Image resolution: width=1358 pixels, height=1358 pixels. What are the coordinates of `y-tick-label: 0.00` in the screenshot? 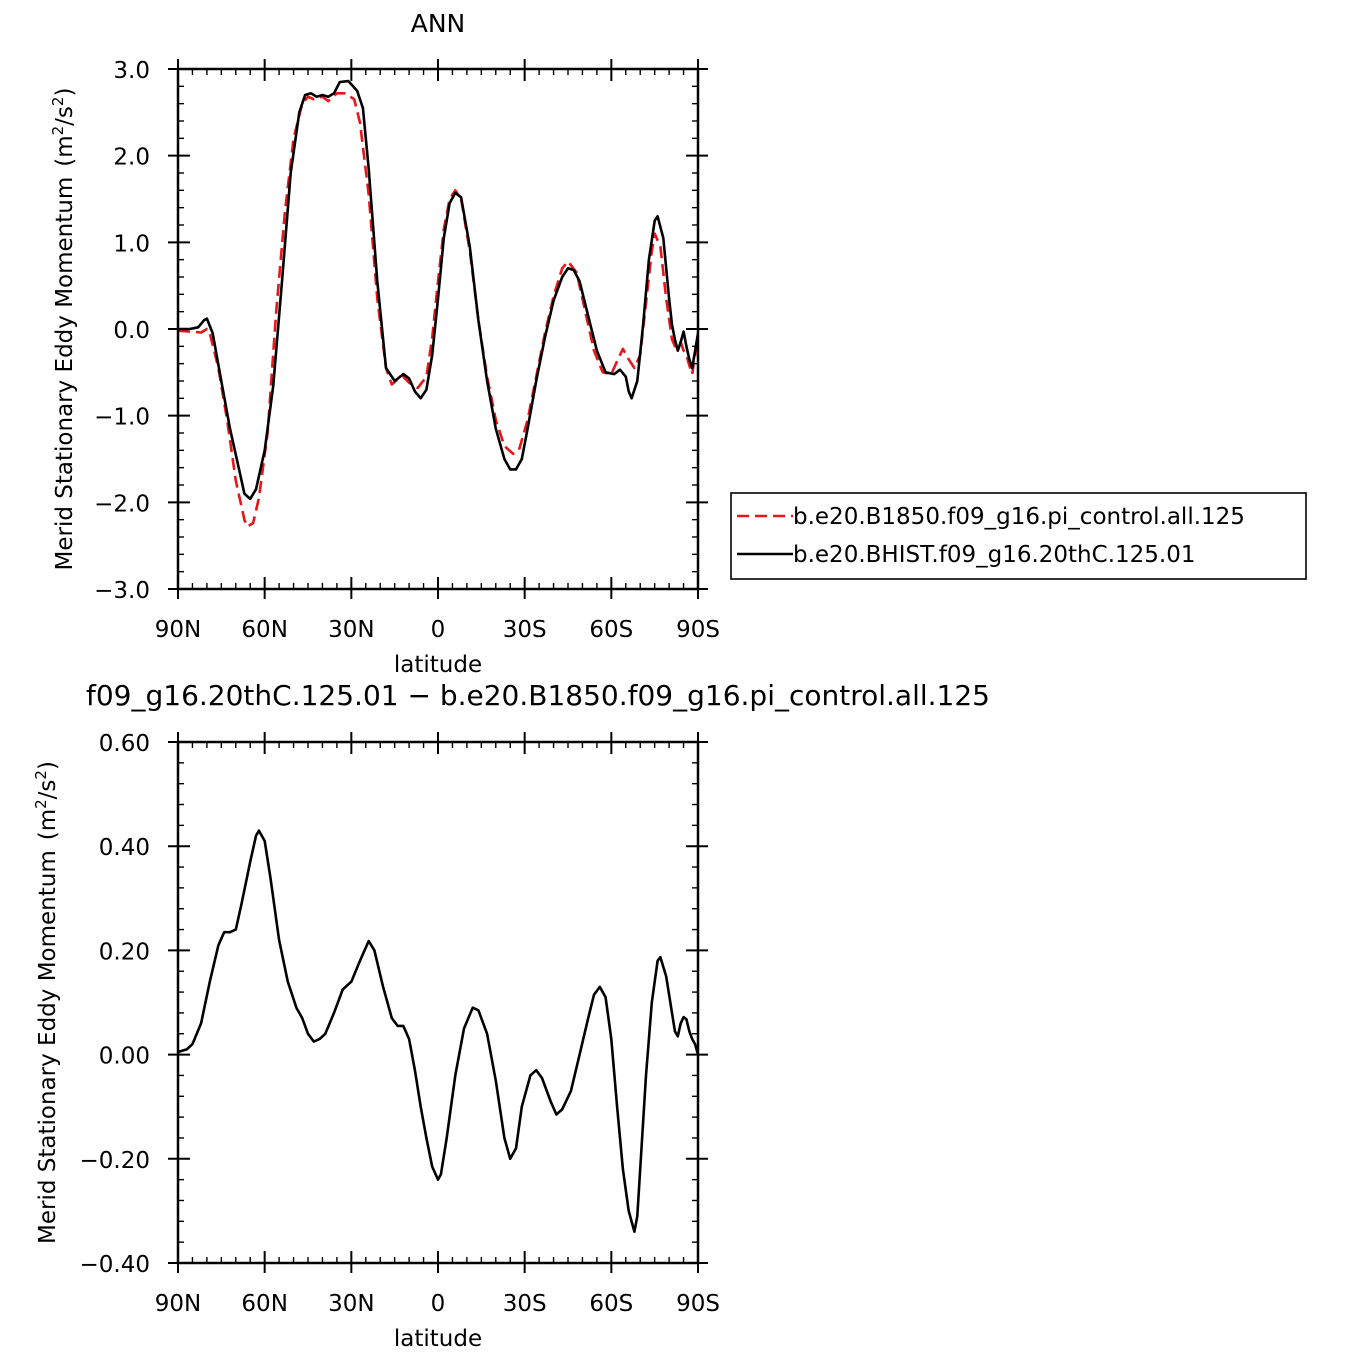 It's located at (124, 1057).